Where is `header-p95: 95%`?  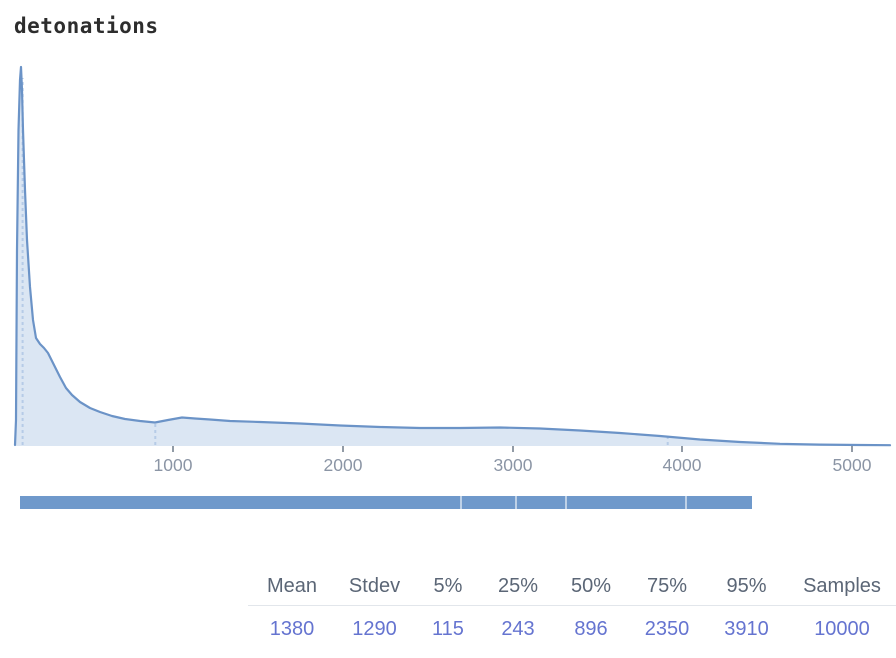 header-p95: 95% is located at coordinates (746, 586).